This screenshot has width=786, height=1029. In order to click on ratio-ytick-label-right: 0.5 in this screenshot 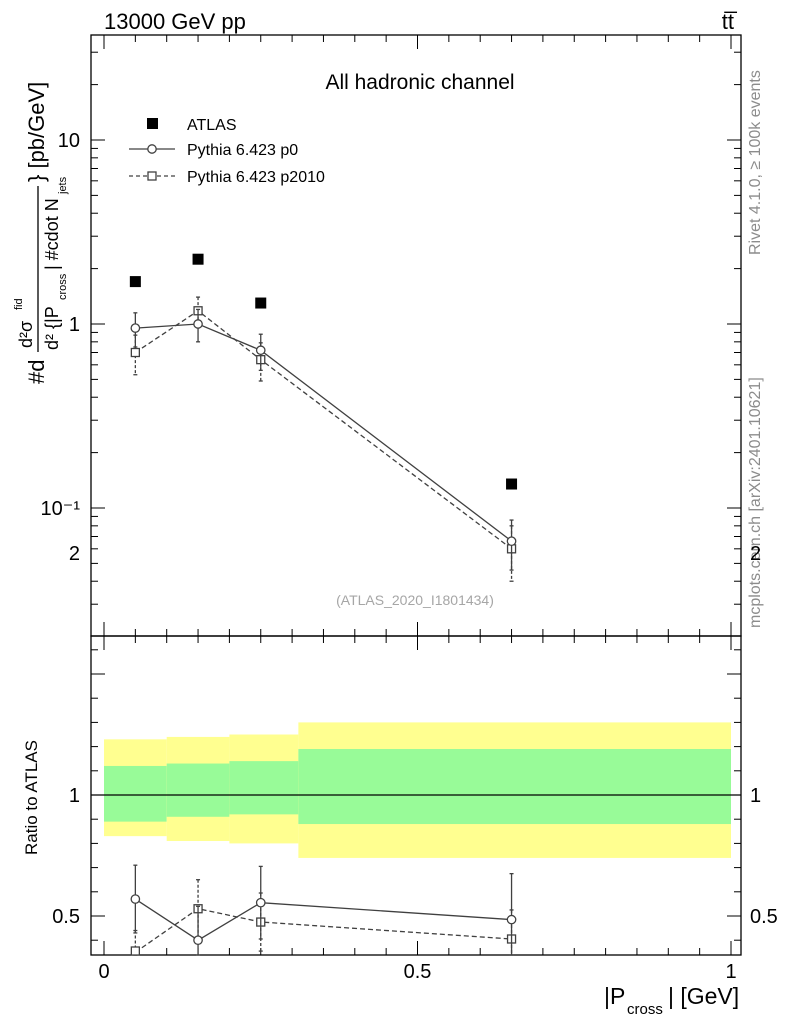, I will do `click(764, 917)`.